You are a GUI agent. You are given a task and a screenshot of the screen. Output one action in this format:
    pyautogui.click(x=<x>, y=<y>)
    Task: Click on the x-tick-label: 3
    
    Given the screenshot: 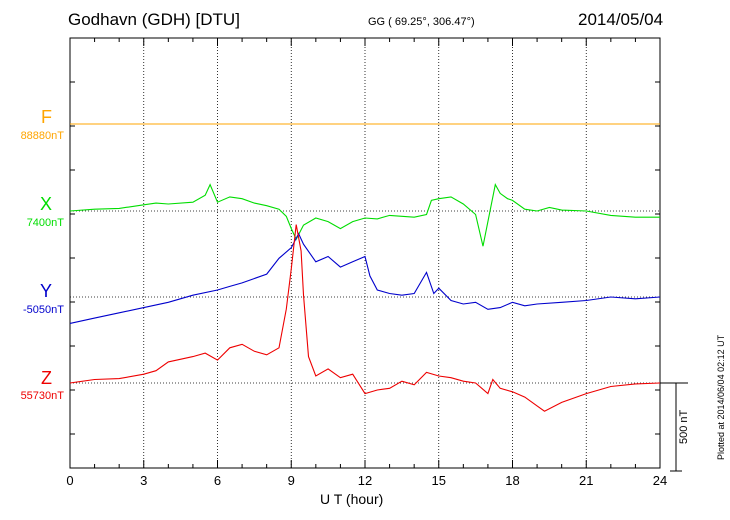 What is the action you would take?
    pyautogui.click(x=143, y=480)
    